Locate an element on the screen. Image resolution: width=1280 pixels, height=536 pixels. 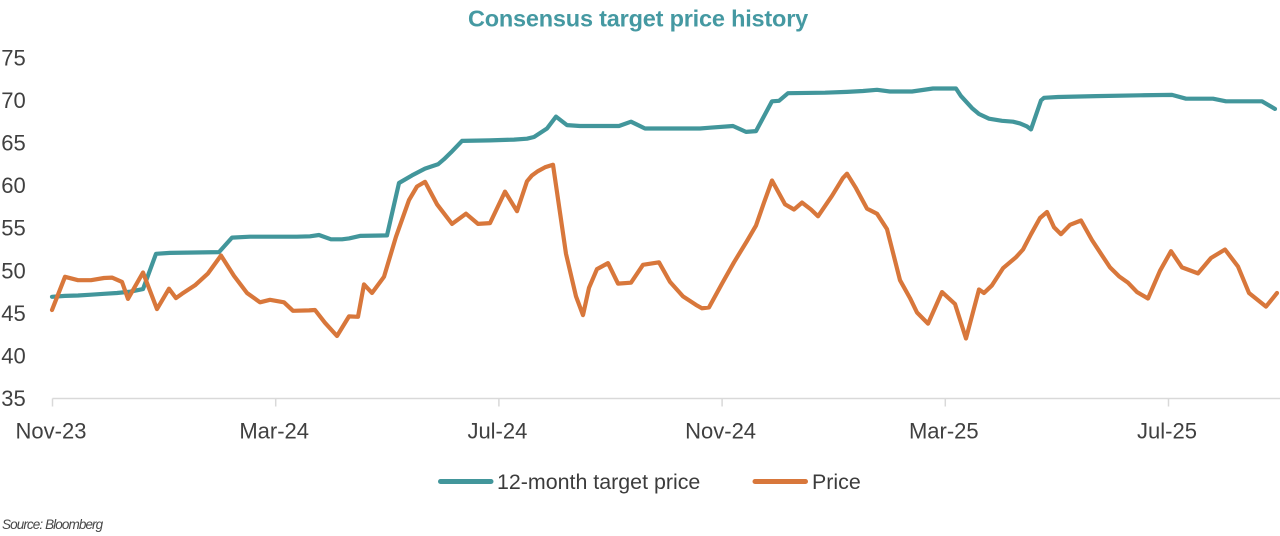
svg-text: 12-month target price is located at coordinates (598, 482).